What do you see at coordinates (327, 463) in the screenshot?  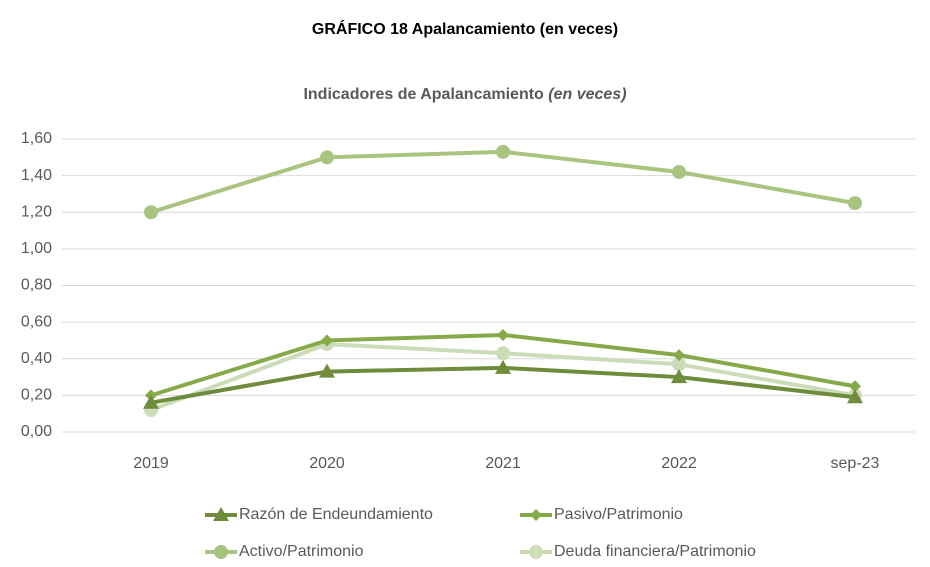 I see `x-tick-label: 2020` at bounding box center [327, 463].